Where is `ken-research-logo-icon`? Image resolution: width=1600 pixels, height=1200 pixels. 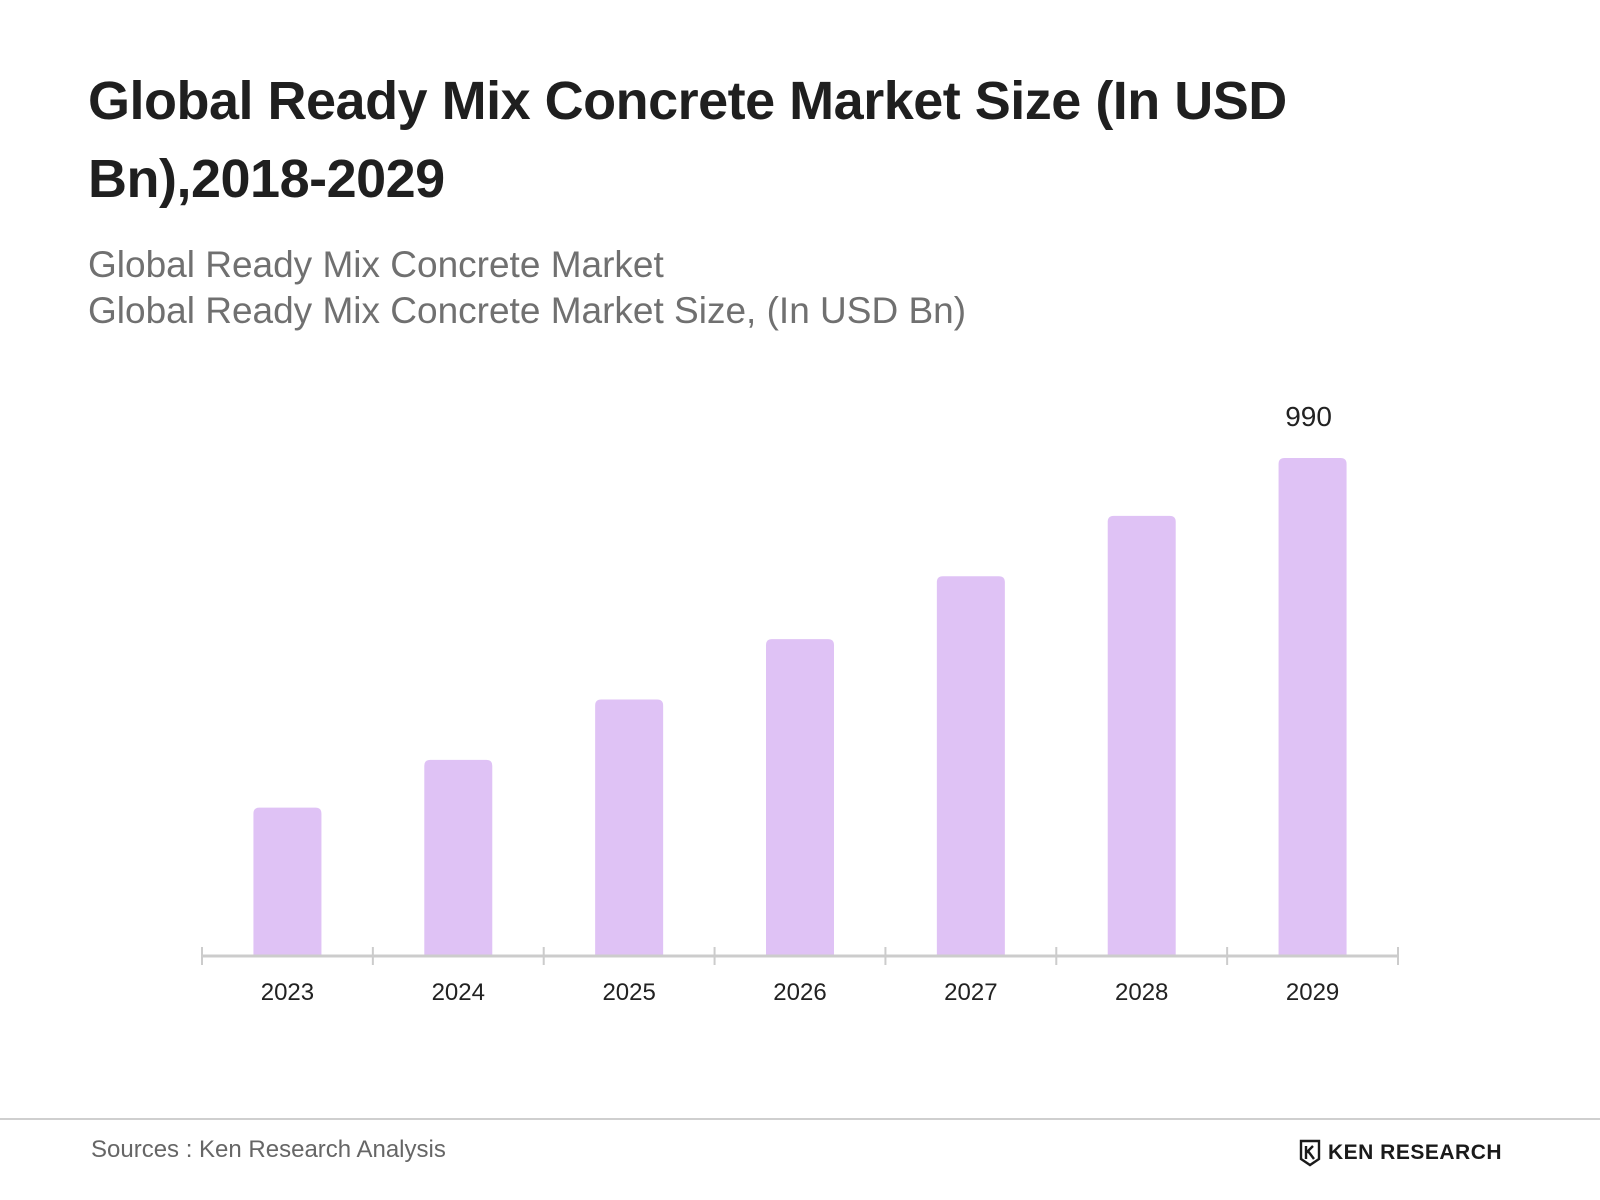
ken-research-logo-icon is located at coordinates (1310, 1153).